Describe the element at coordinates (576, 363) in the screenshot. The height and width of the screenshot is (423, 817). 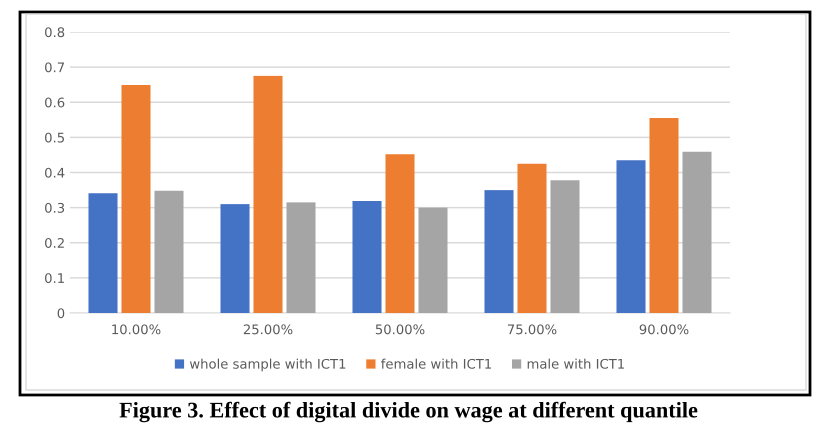
I see `legend-label: male with ICT1` at that location.